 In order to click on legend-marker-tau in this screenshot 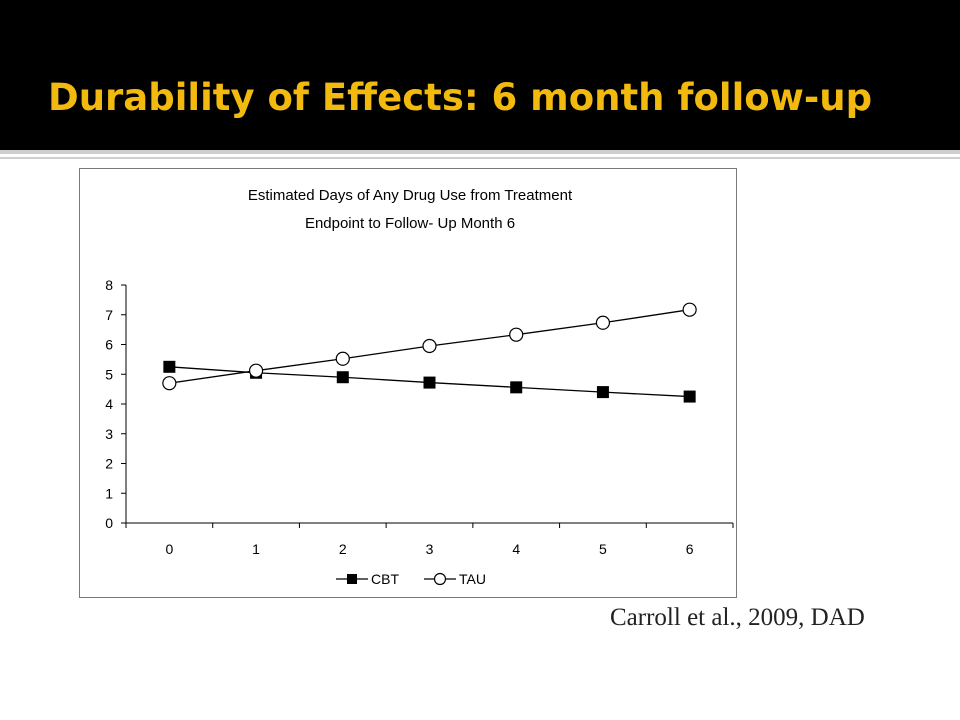, I will do `click(440, 579)`.